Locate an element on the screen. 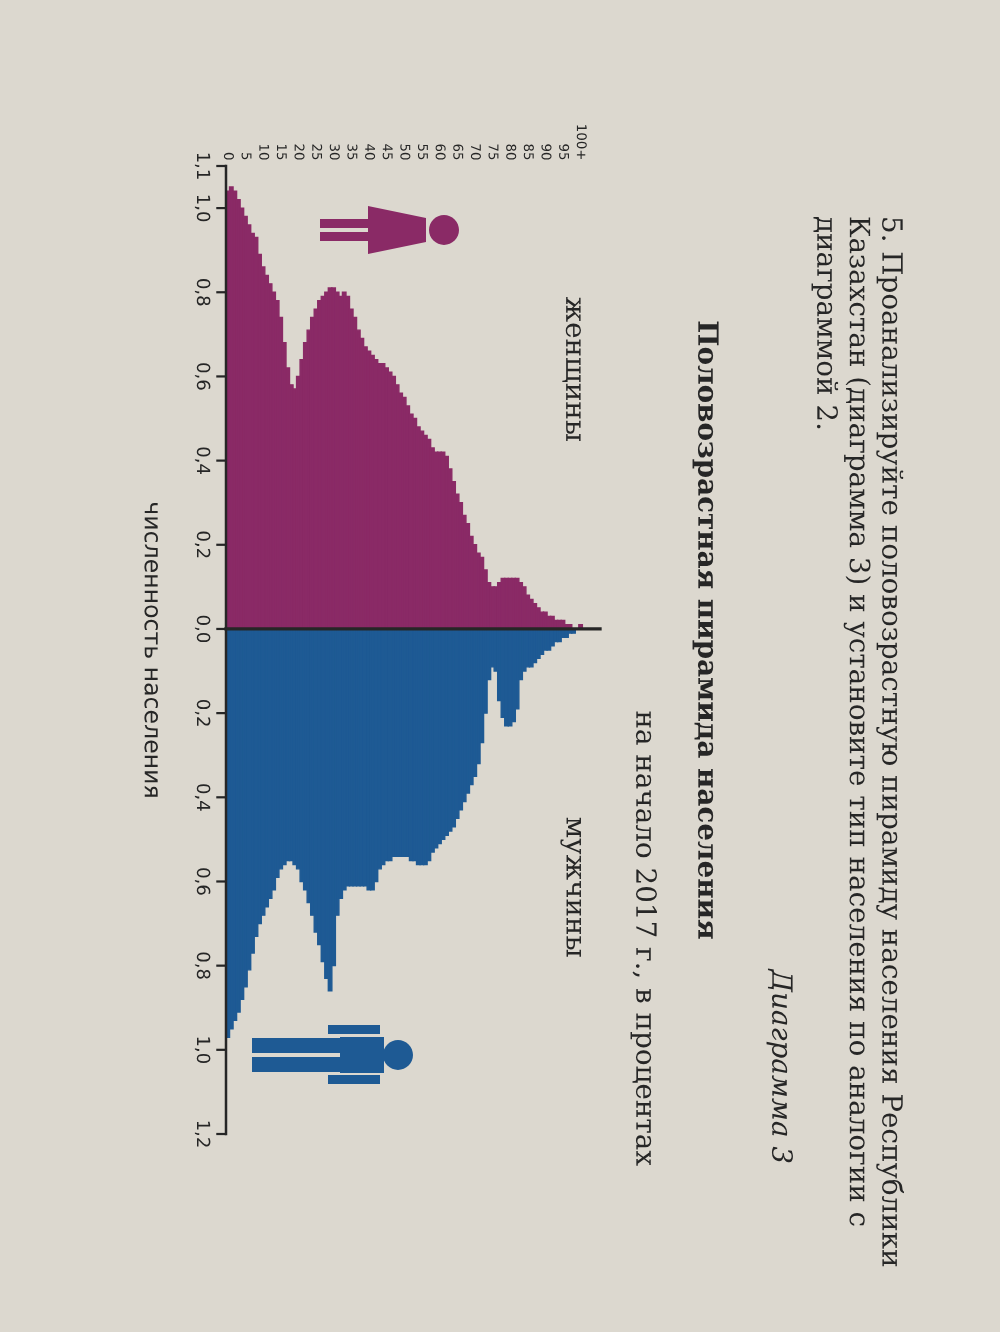  y-tick-label: 0,0 is located at coordinates (202, 629).